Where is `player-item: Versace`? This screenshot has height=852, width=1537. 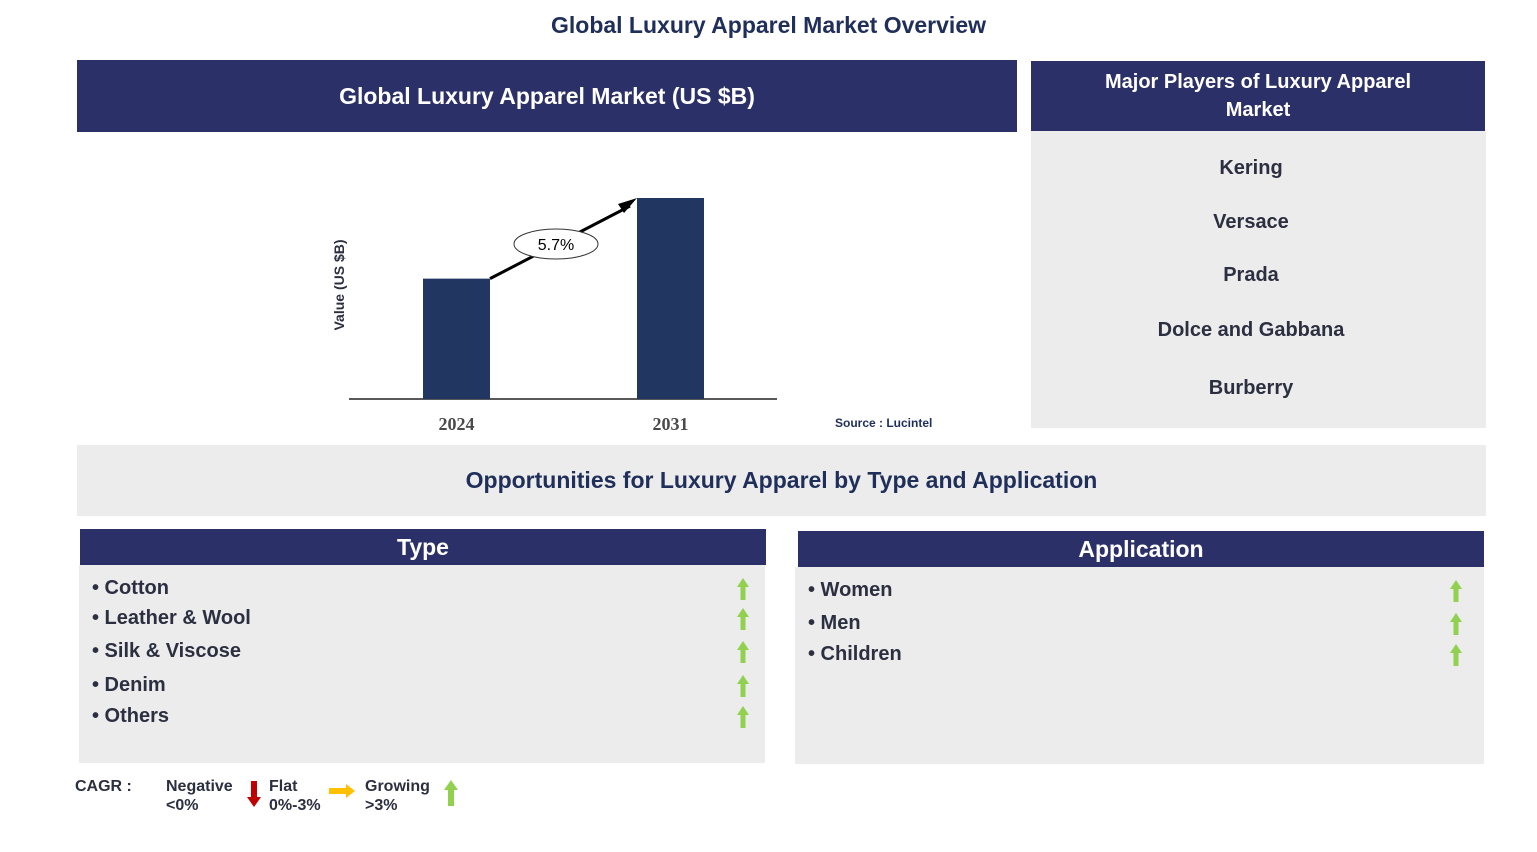
player-item: Versace is located at coordinates (1251, 222).